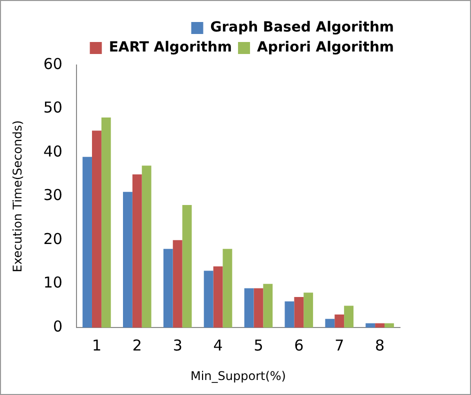 This screenshot has width=471, height=395. Describe the element at coordinates (177, 345) in the screenshot. I see `x-tick-label: 3` at that location.